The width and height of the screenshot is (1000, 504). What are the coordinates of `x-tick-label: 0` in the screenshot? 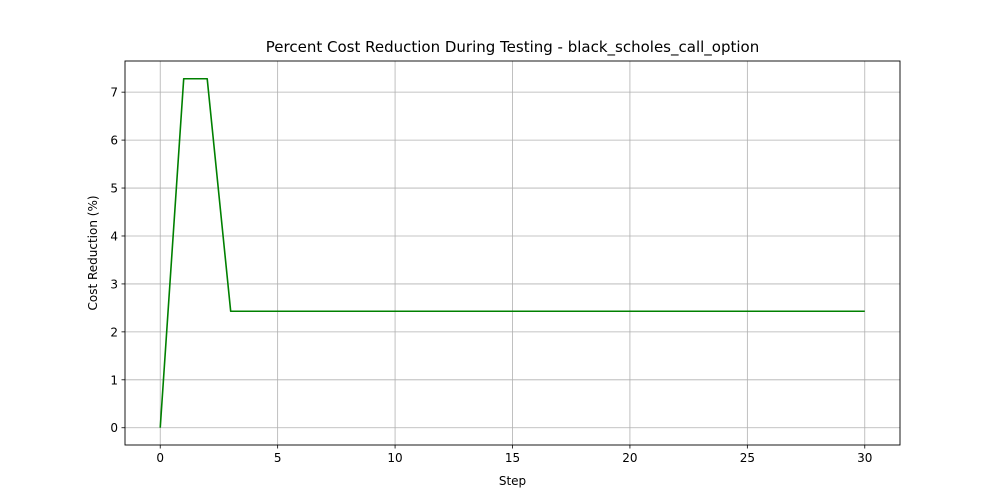 It's located at (160, 458).